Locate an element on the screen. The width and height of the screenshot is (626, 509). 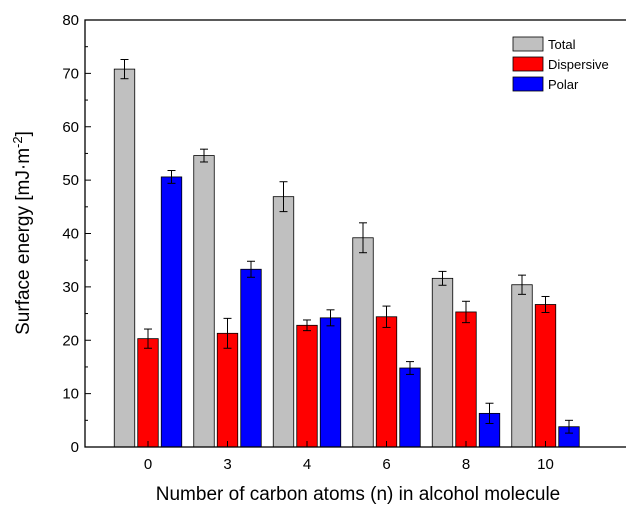
y-tick-label-70: 70 is located at coordinates (70, 73).